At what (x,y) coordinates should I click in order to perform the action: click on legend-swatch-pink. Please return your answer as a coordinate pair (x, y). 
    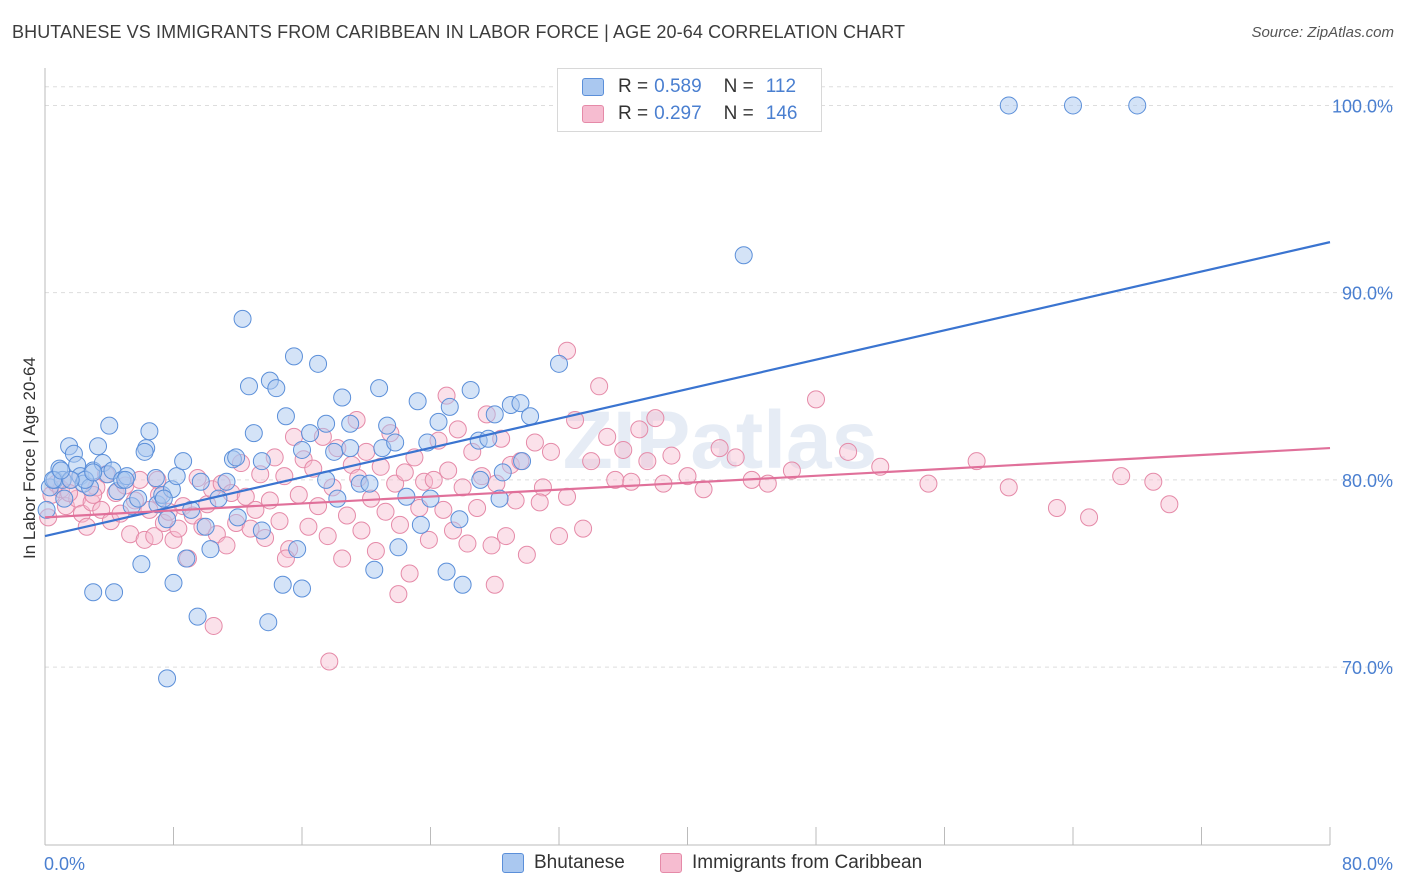
    Looking at the image, I should click on (593, 114).